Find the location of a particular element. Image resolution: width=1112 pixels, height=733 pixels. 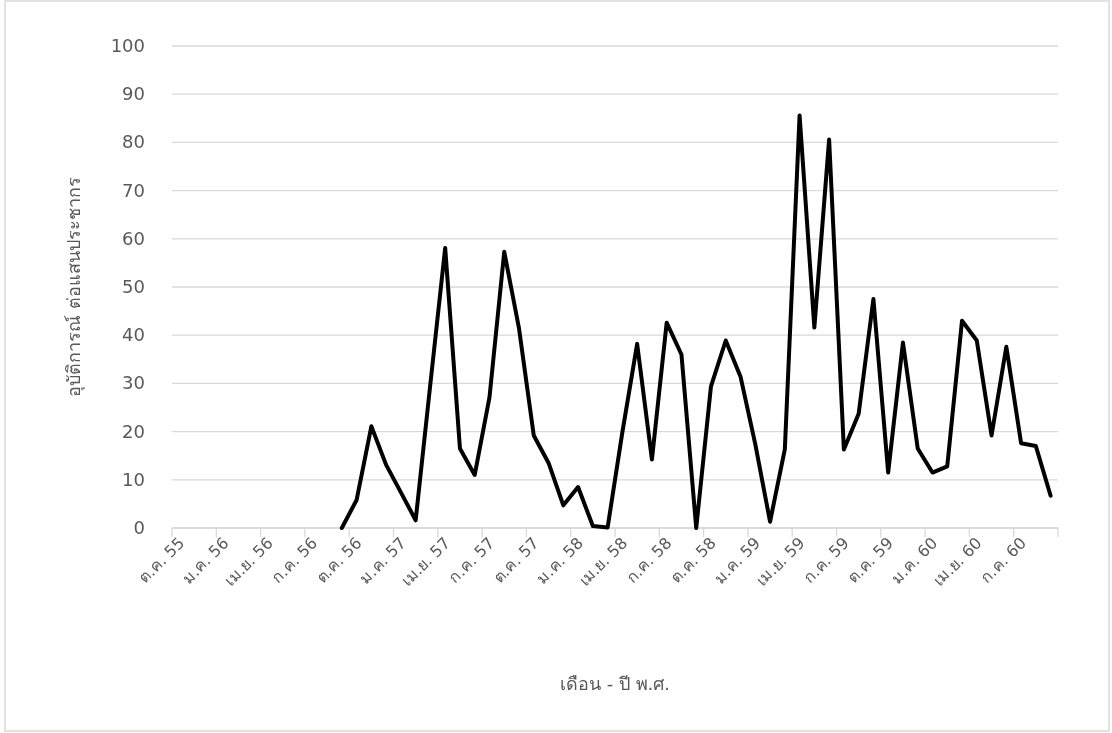

y-tick-label: 50 is located at coordinates (133, 286).